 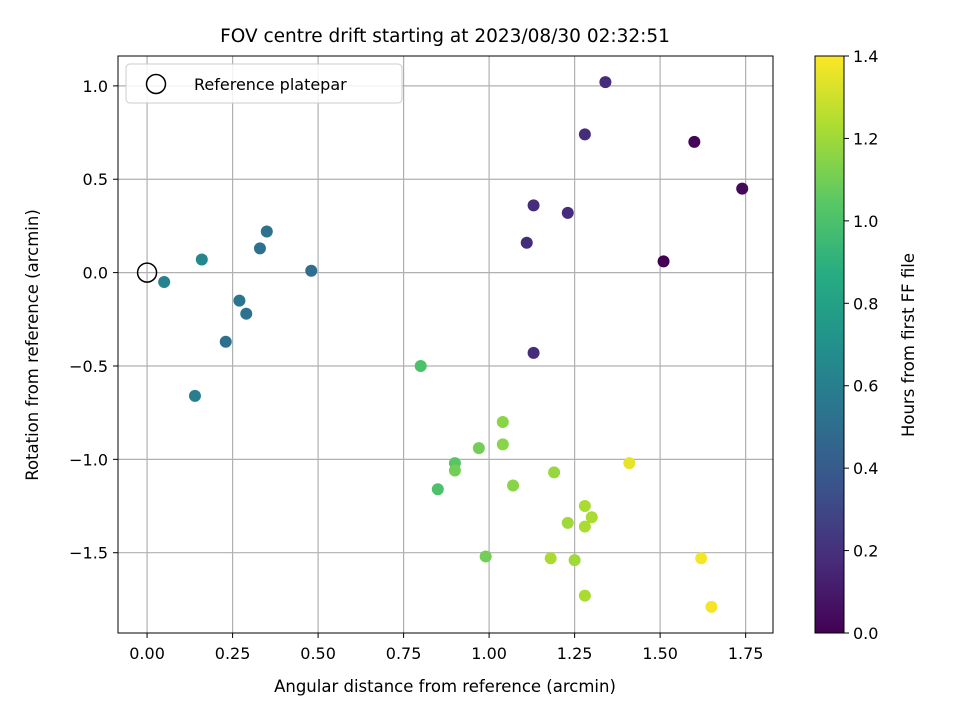 What do you see at coordinates (404, 653) in the screenshot?
I see `x-tick-label: 0.75` at bounding box center [404, 653].